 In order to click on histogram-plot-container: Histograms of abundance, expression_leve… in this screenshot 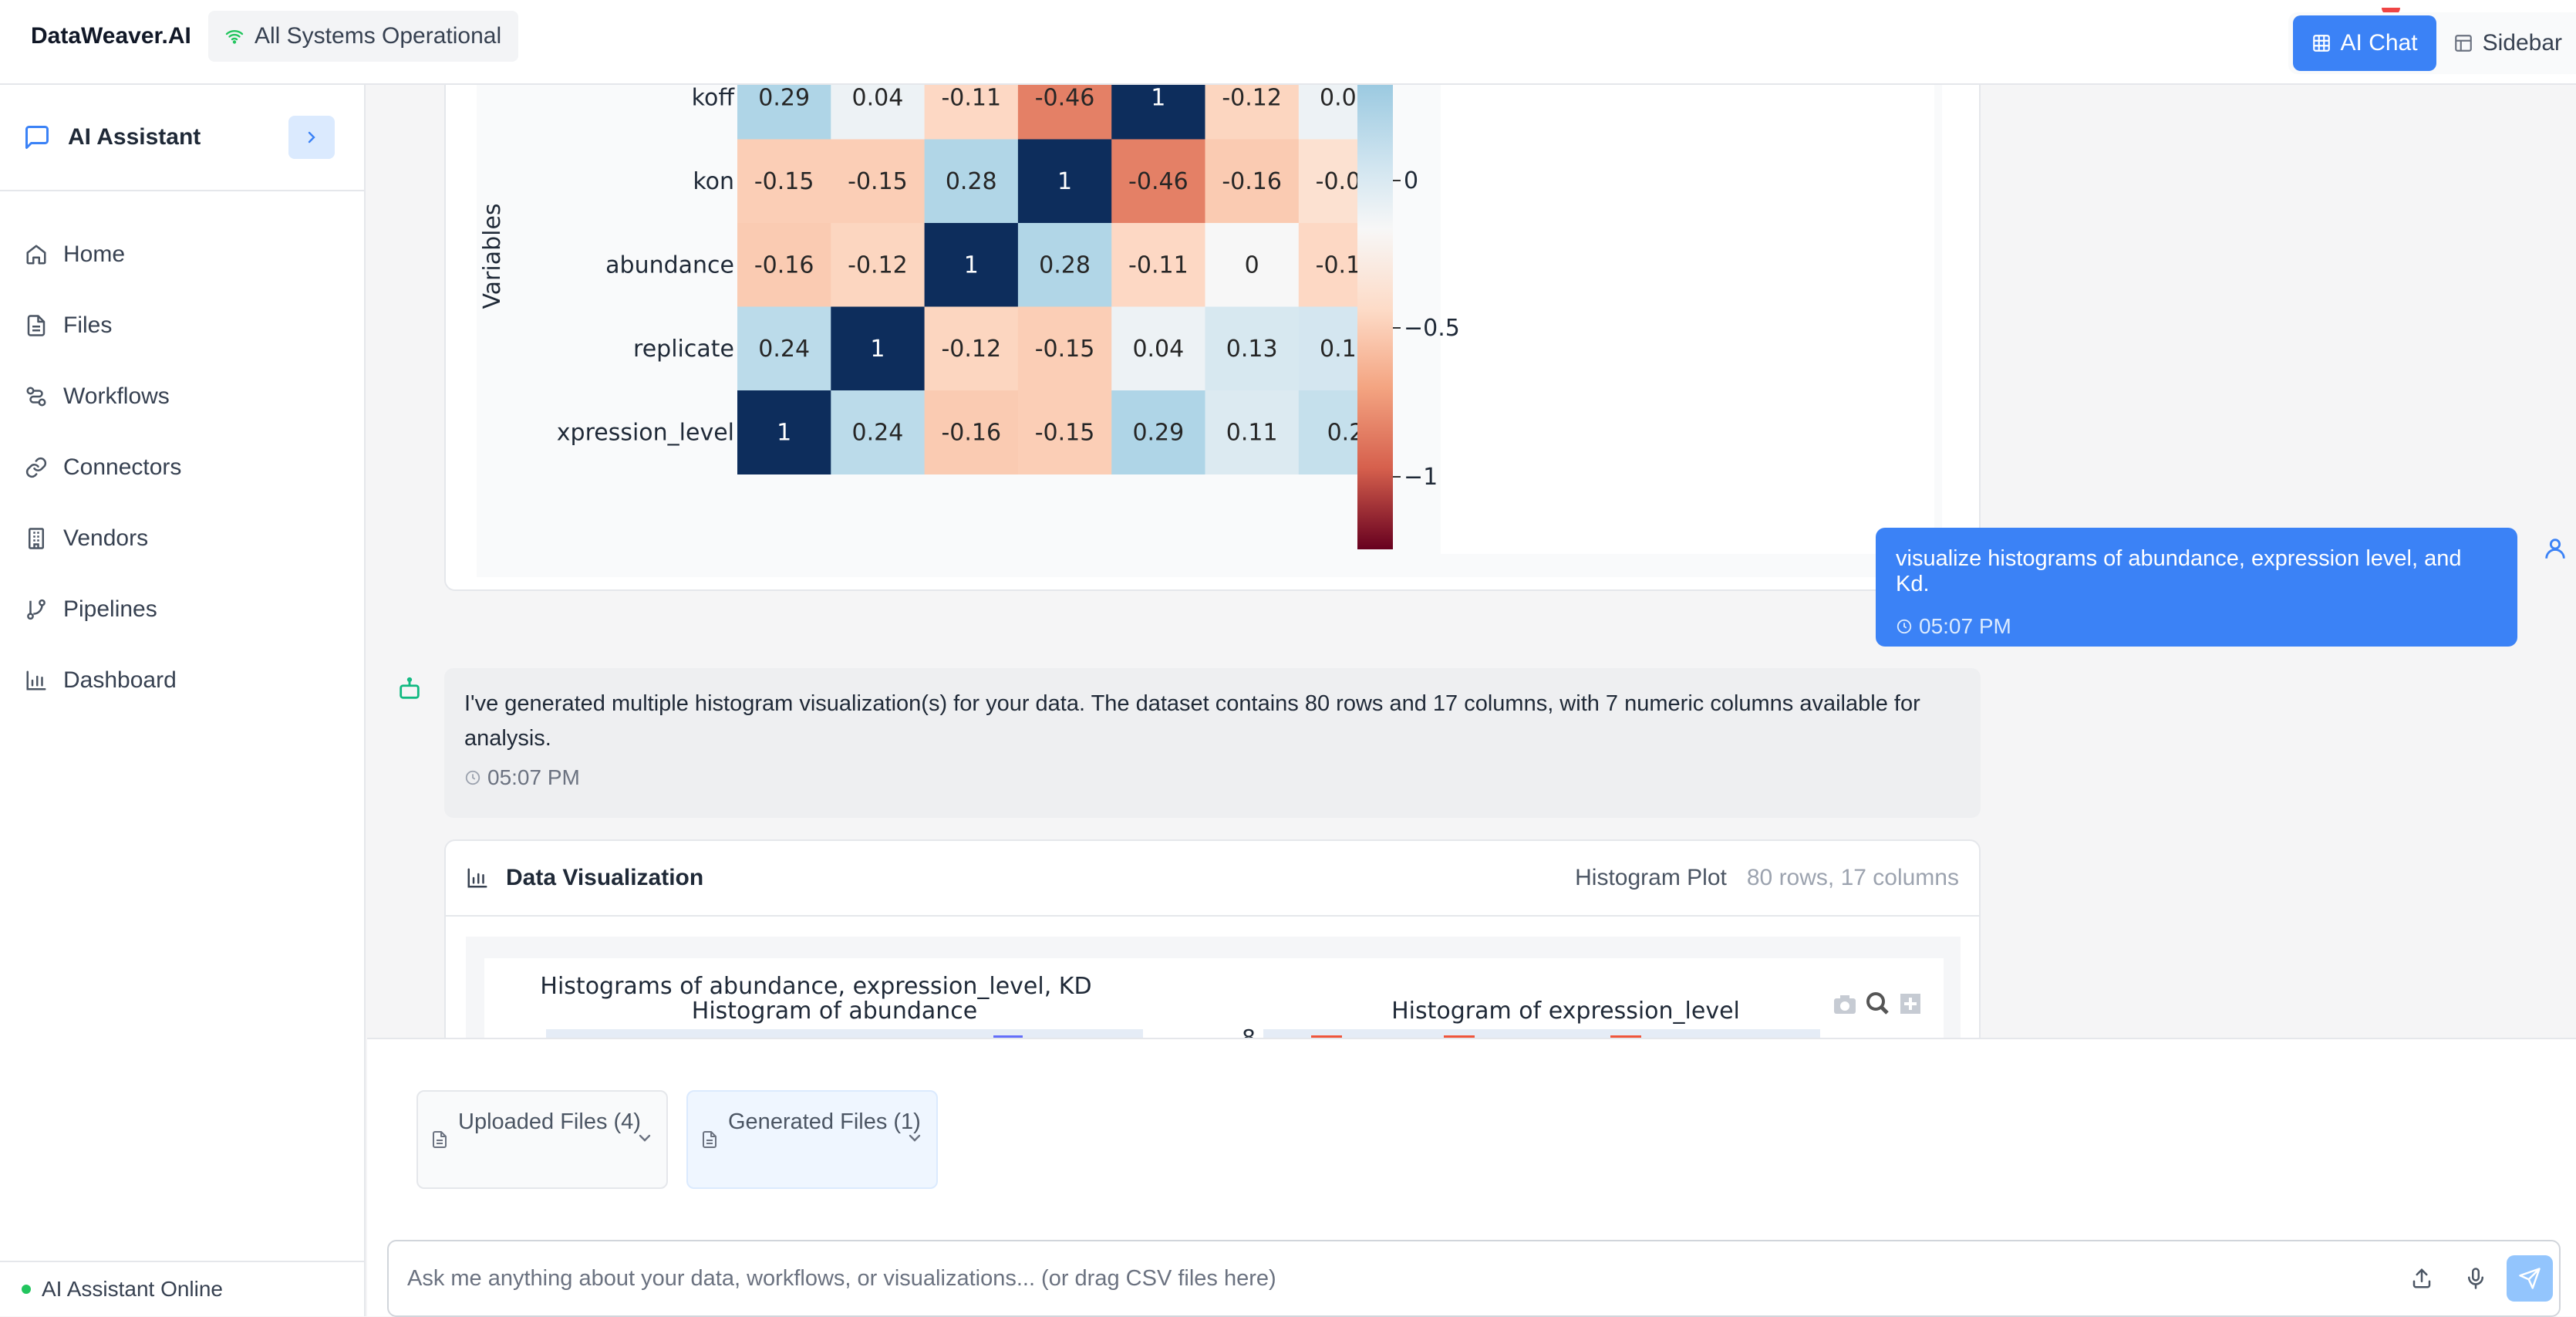, I will do `click(1213, 987)`.